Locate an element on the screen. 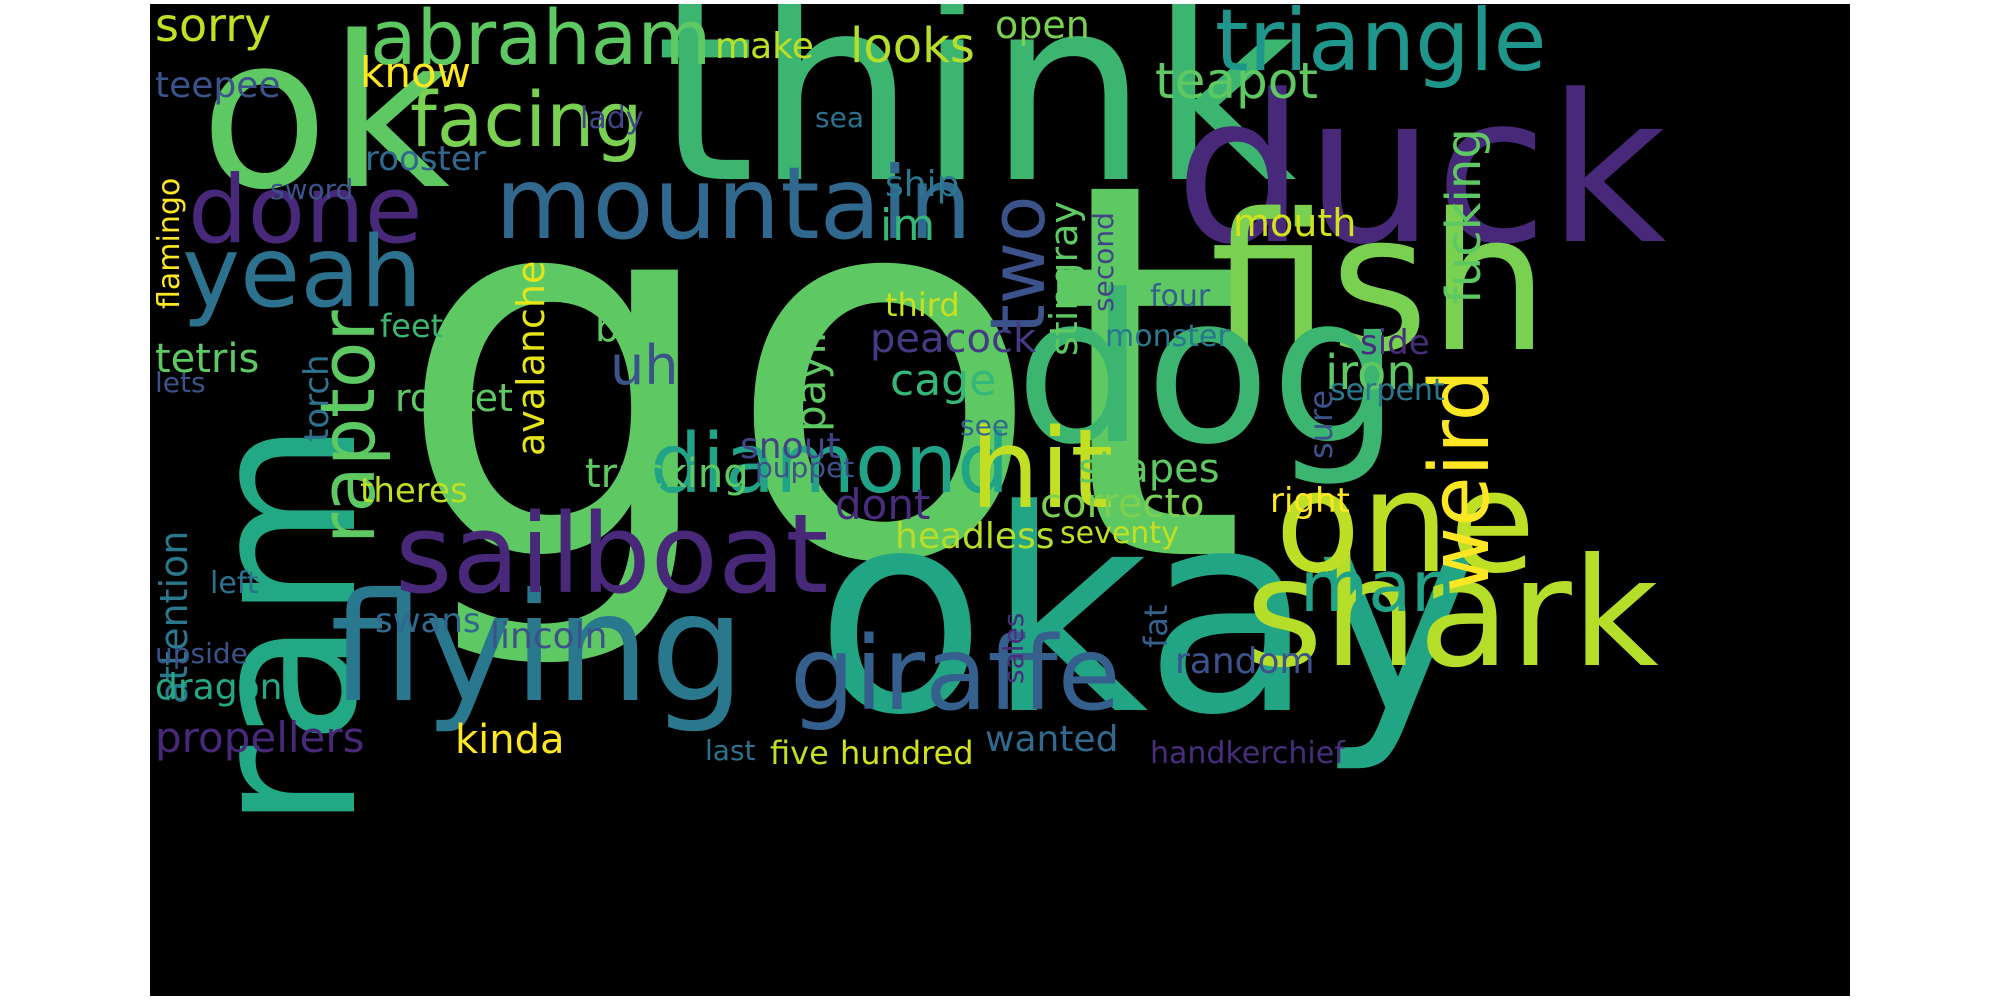 The image size is (2000, 1000). word-bird: bird is located at coordinates (632, 328).